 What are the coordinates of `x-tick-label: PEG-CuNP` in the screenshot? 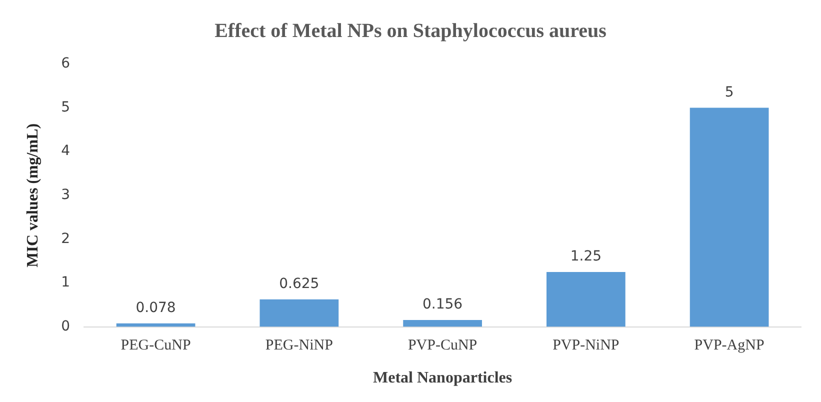 It's located at (155, 346).